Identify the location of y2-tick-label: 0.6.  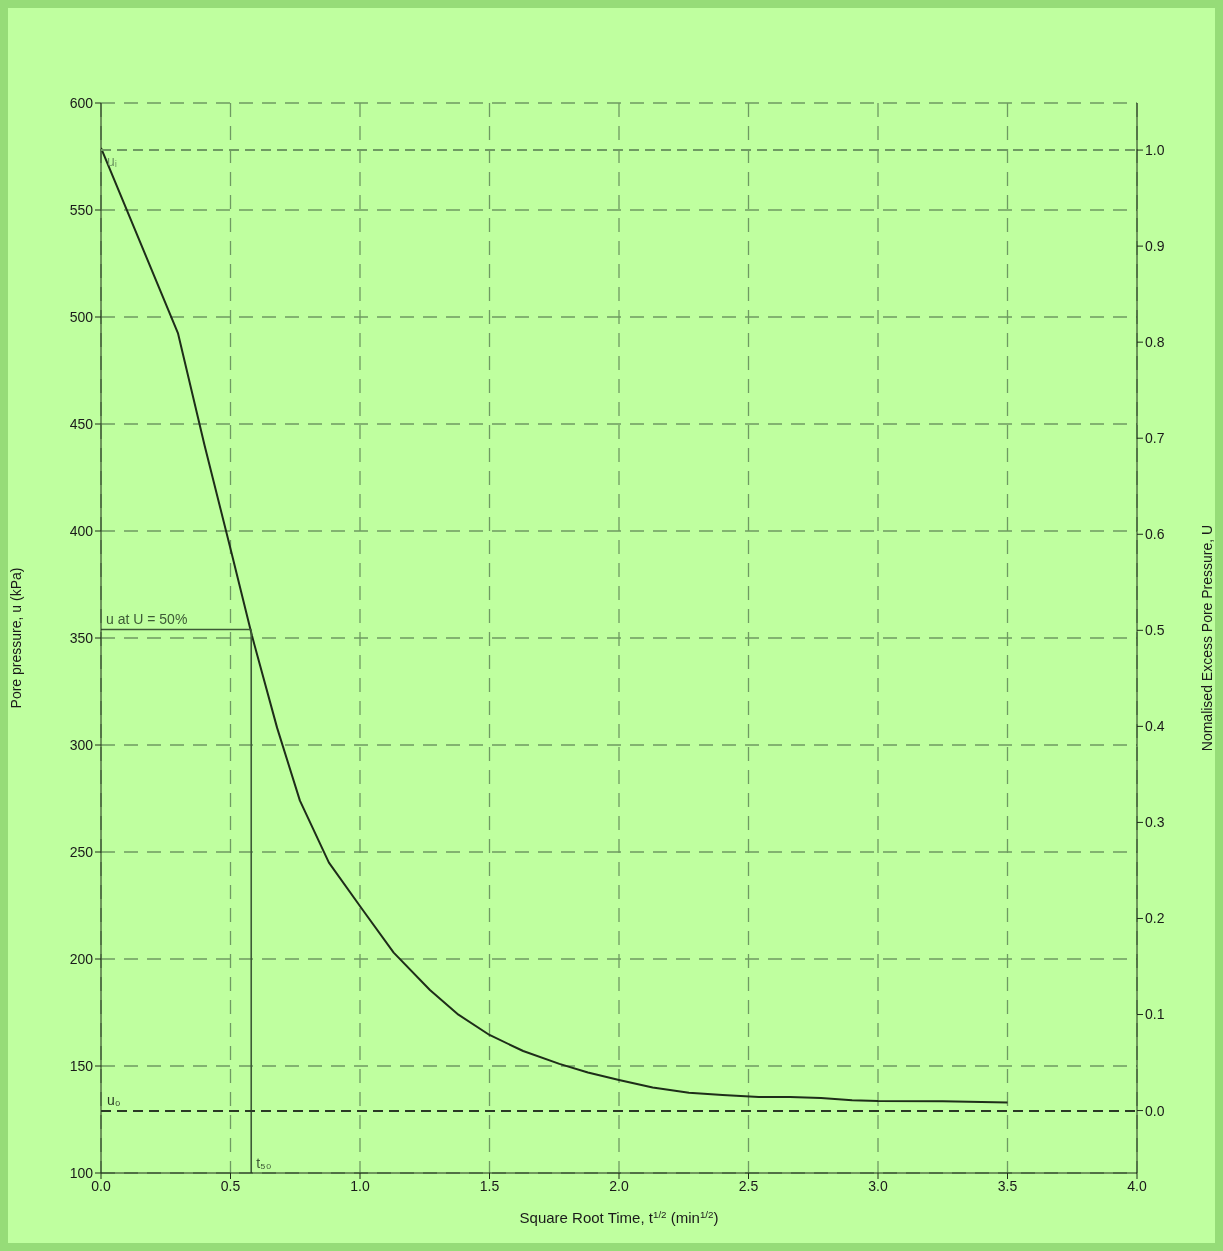
(1155, 534).